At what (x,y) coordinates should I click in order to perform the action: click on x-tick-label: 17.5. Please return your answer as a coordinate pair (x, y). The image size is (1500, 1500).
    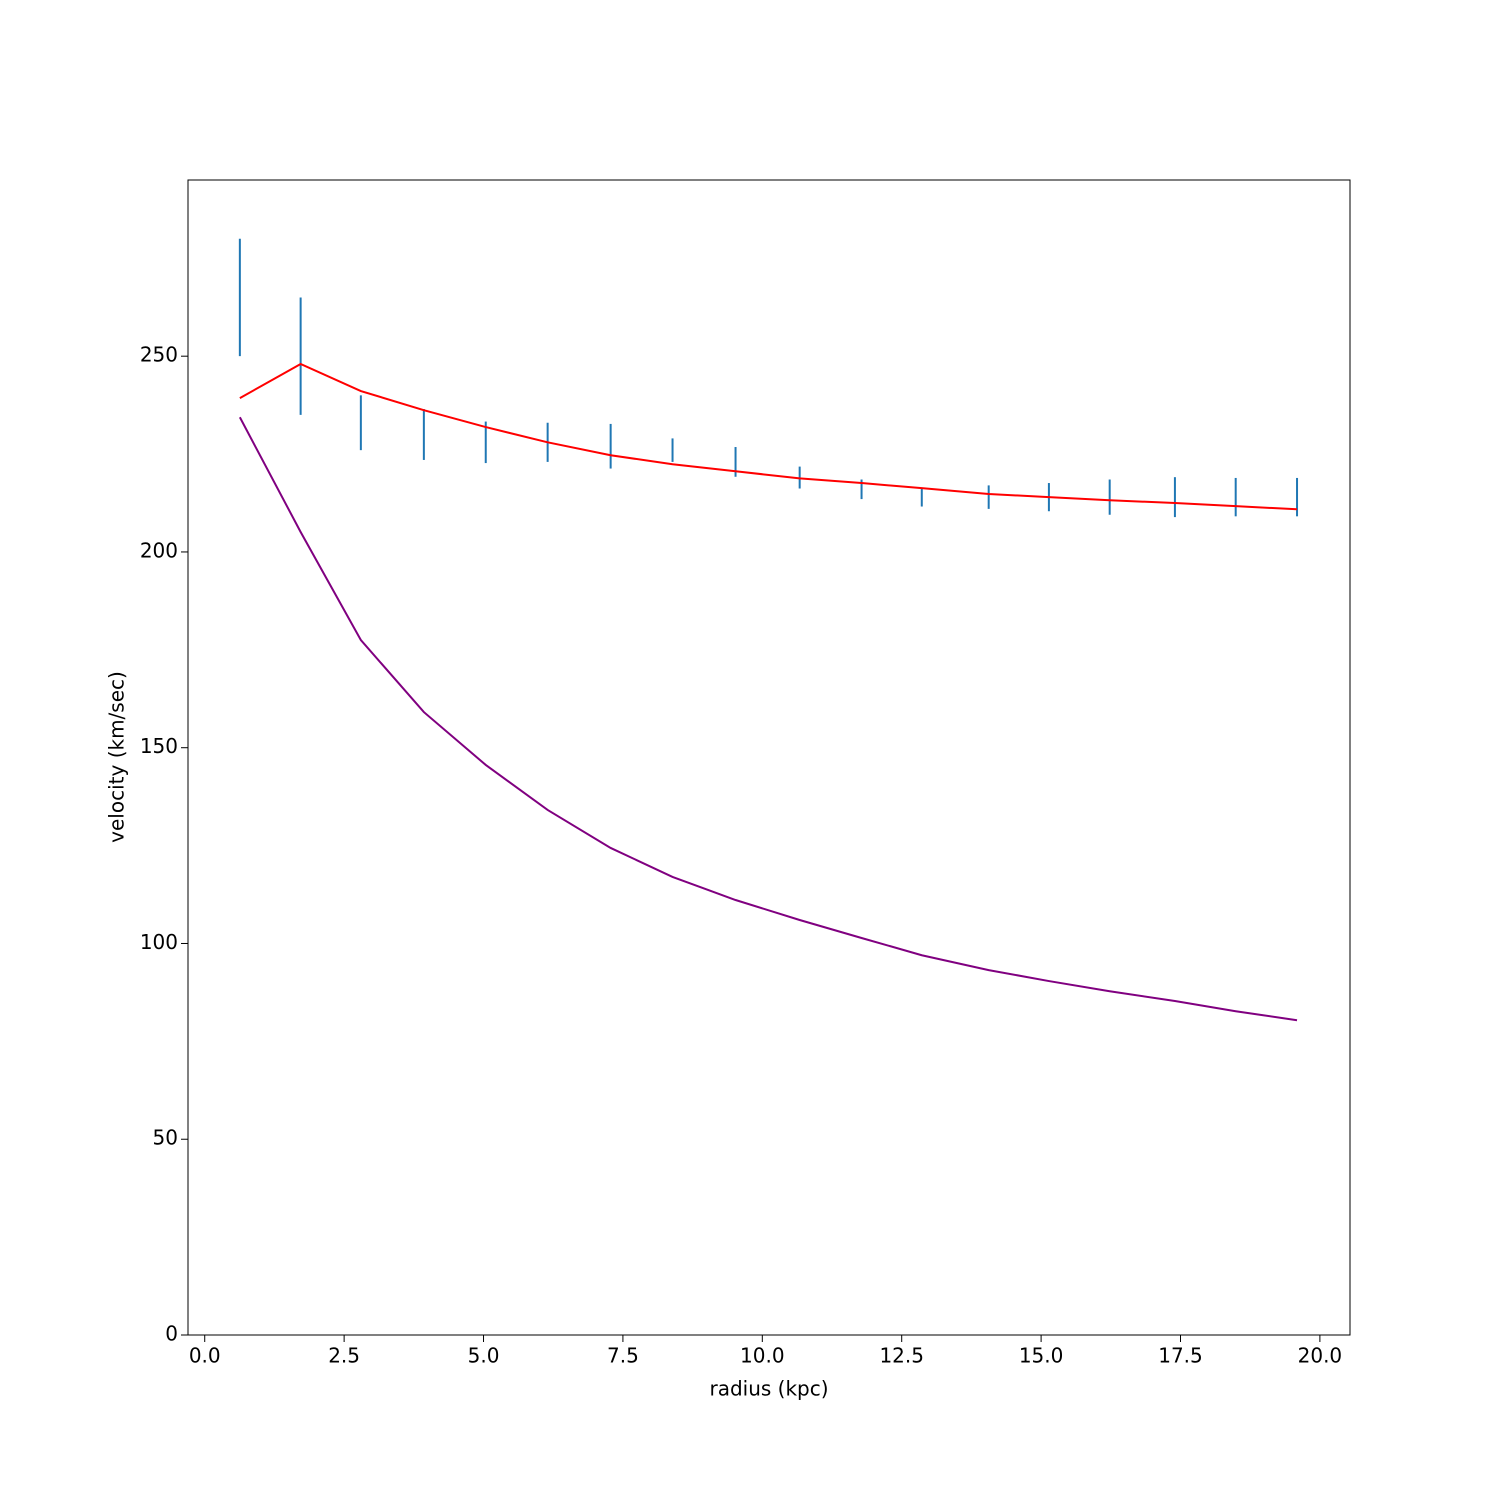
    Looking at the image, I should click on (1180, 1356).